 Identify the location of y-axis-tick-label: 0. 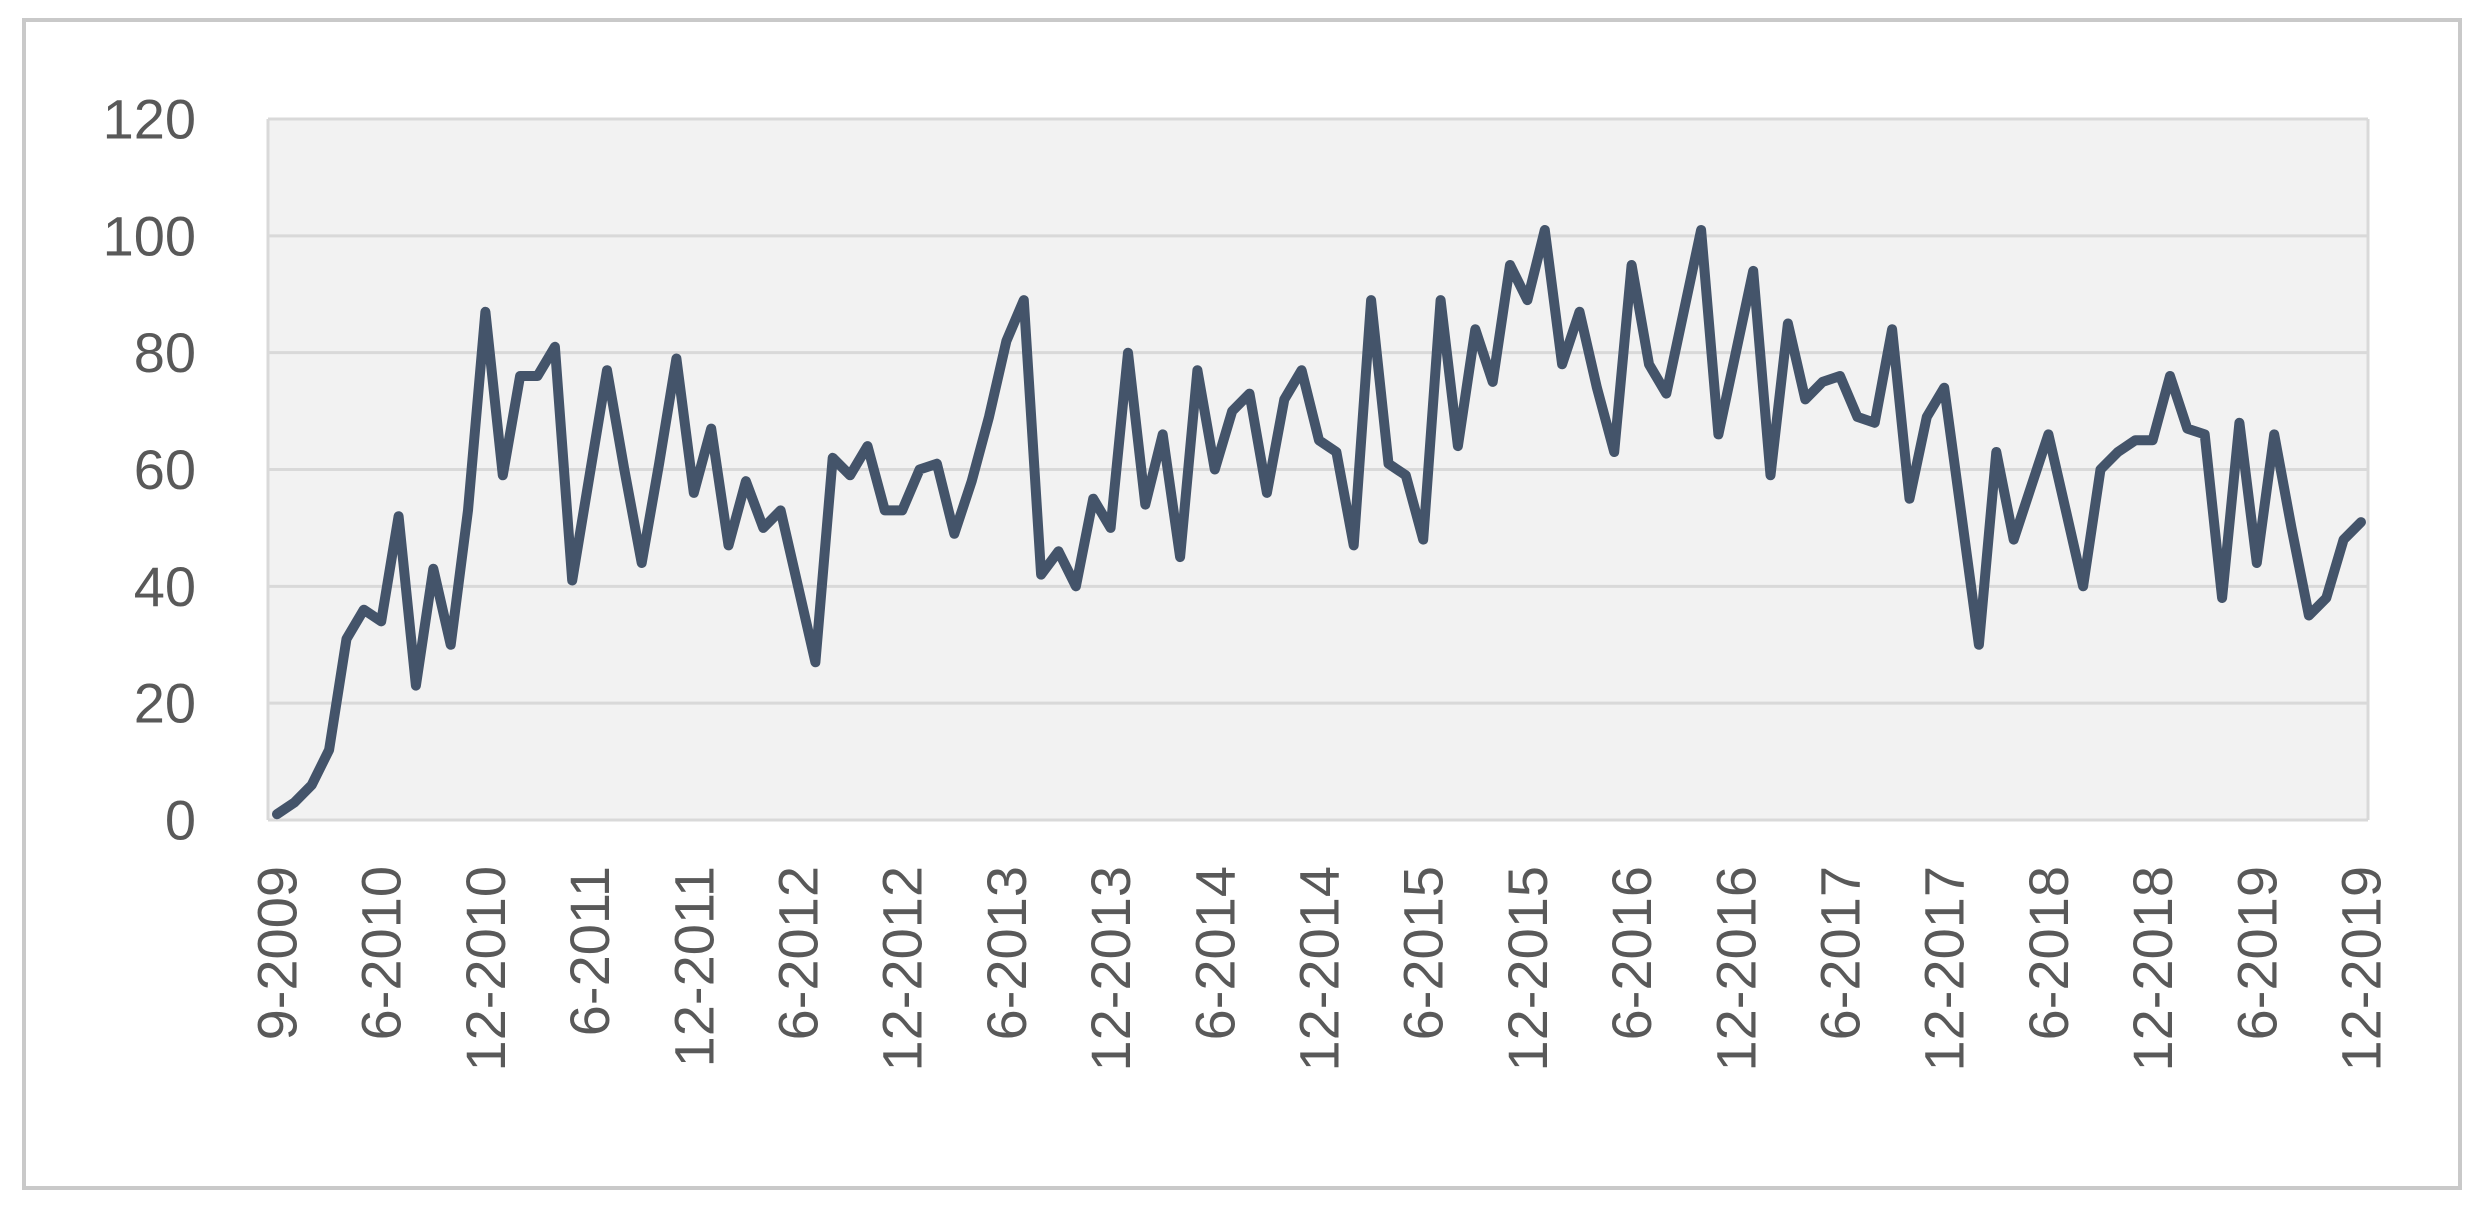
(180, 820).